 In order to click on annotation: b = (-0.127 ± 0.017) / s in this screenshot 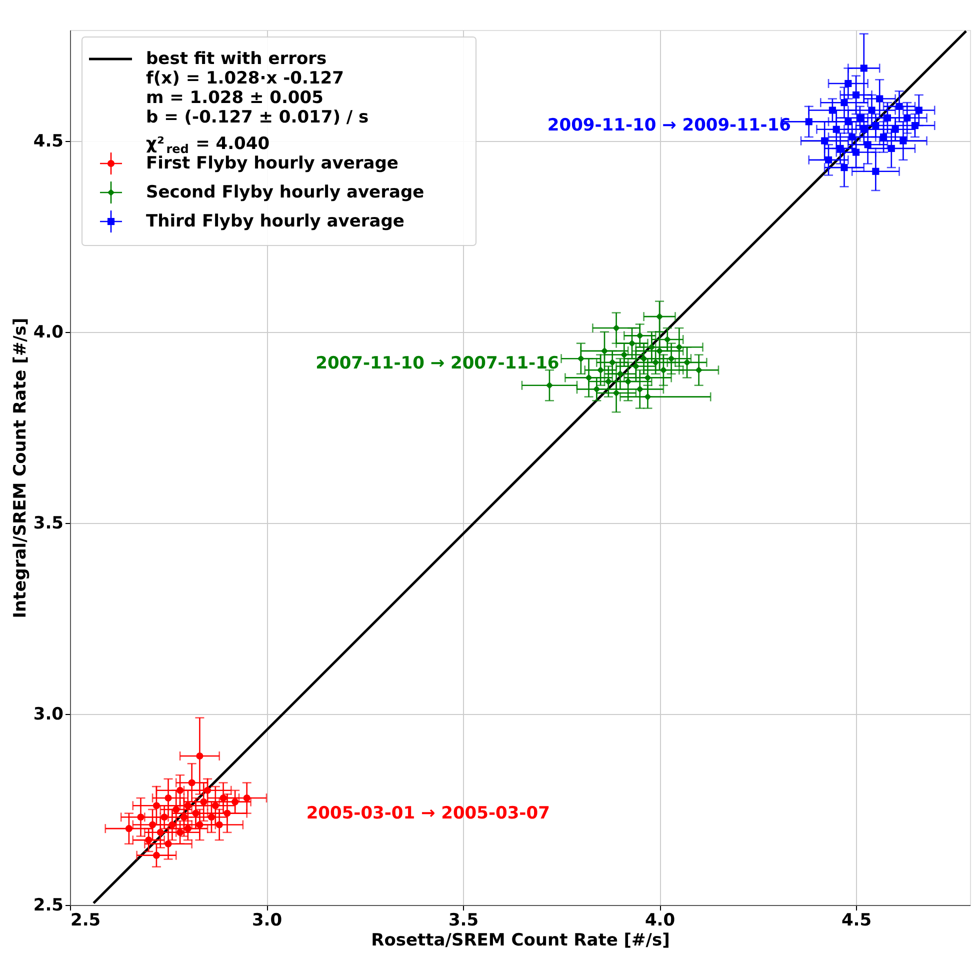, I will do `click(257, 118)`.